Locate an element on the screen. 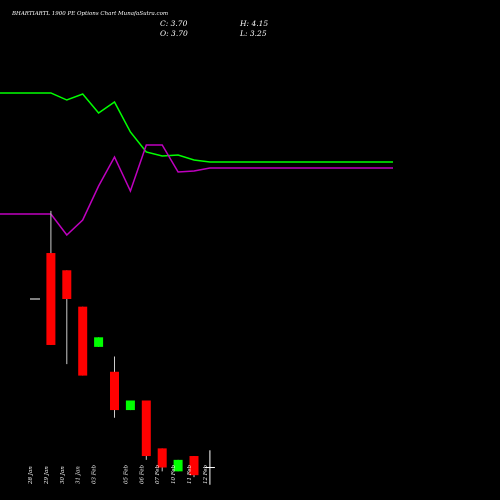 The width and height of the screenshot is (500, 500). candle-03-feb is located at coordinates (99, 342).